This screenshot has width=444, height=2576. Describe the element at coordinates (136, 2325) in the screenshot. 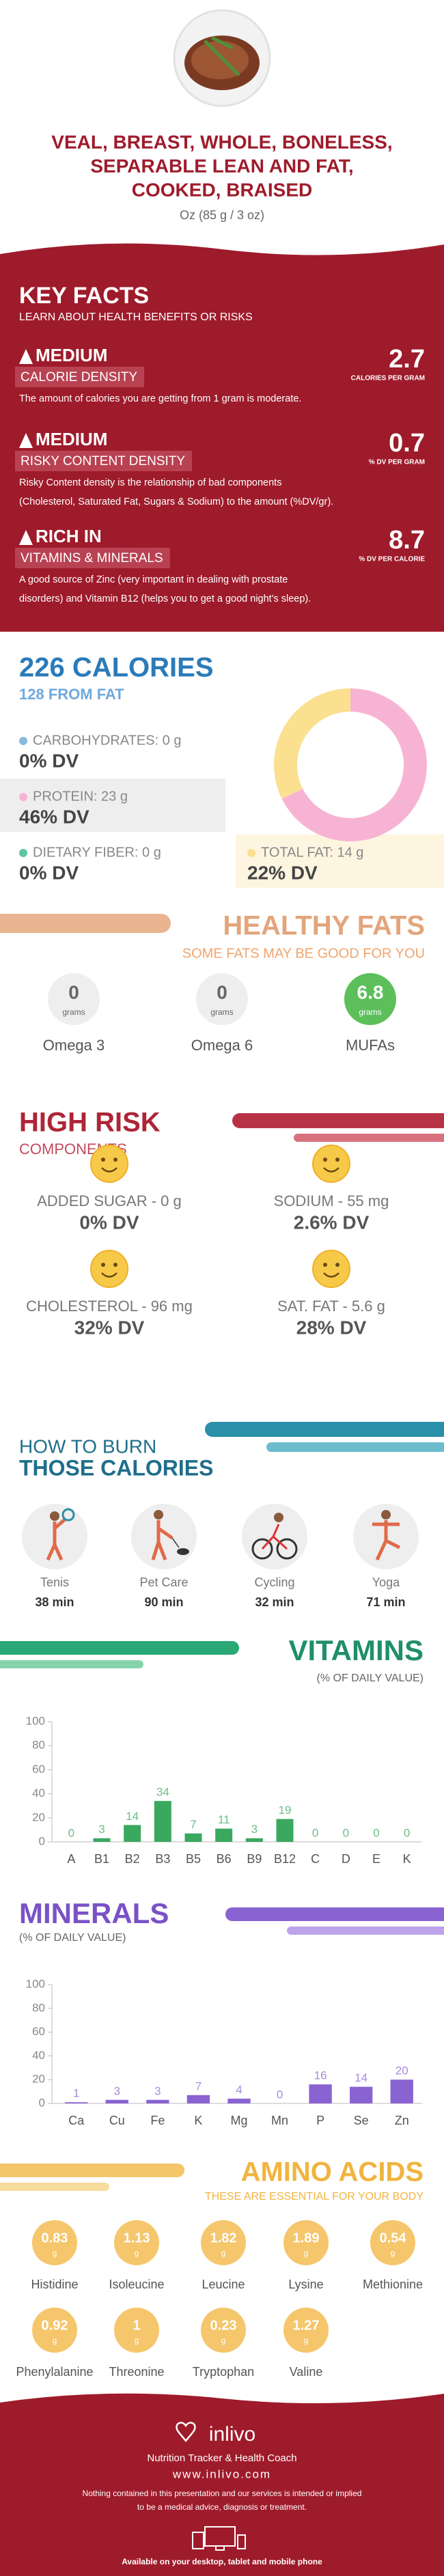

I see `amino-value: 1` at that location.